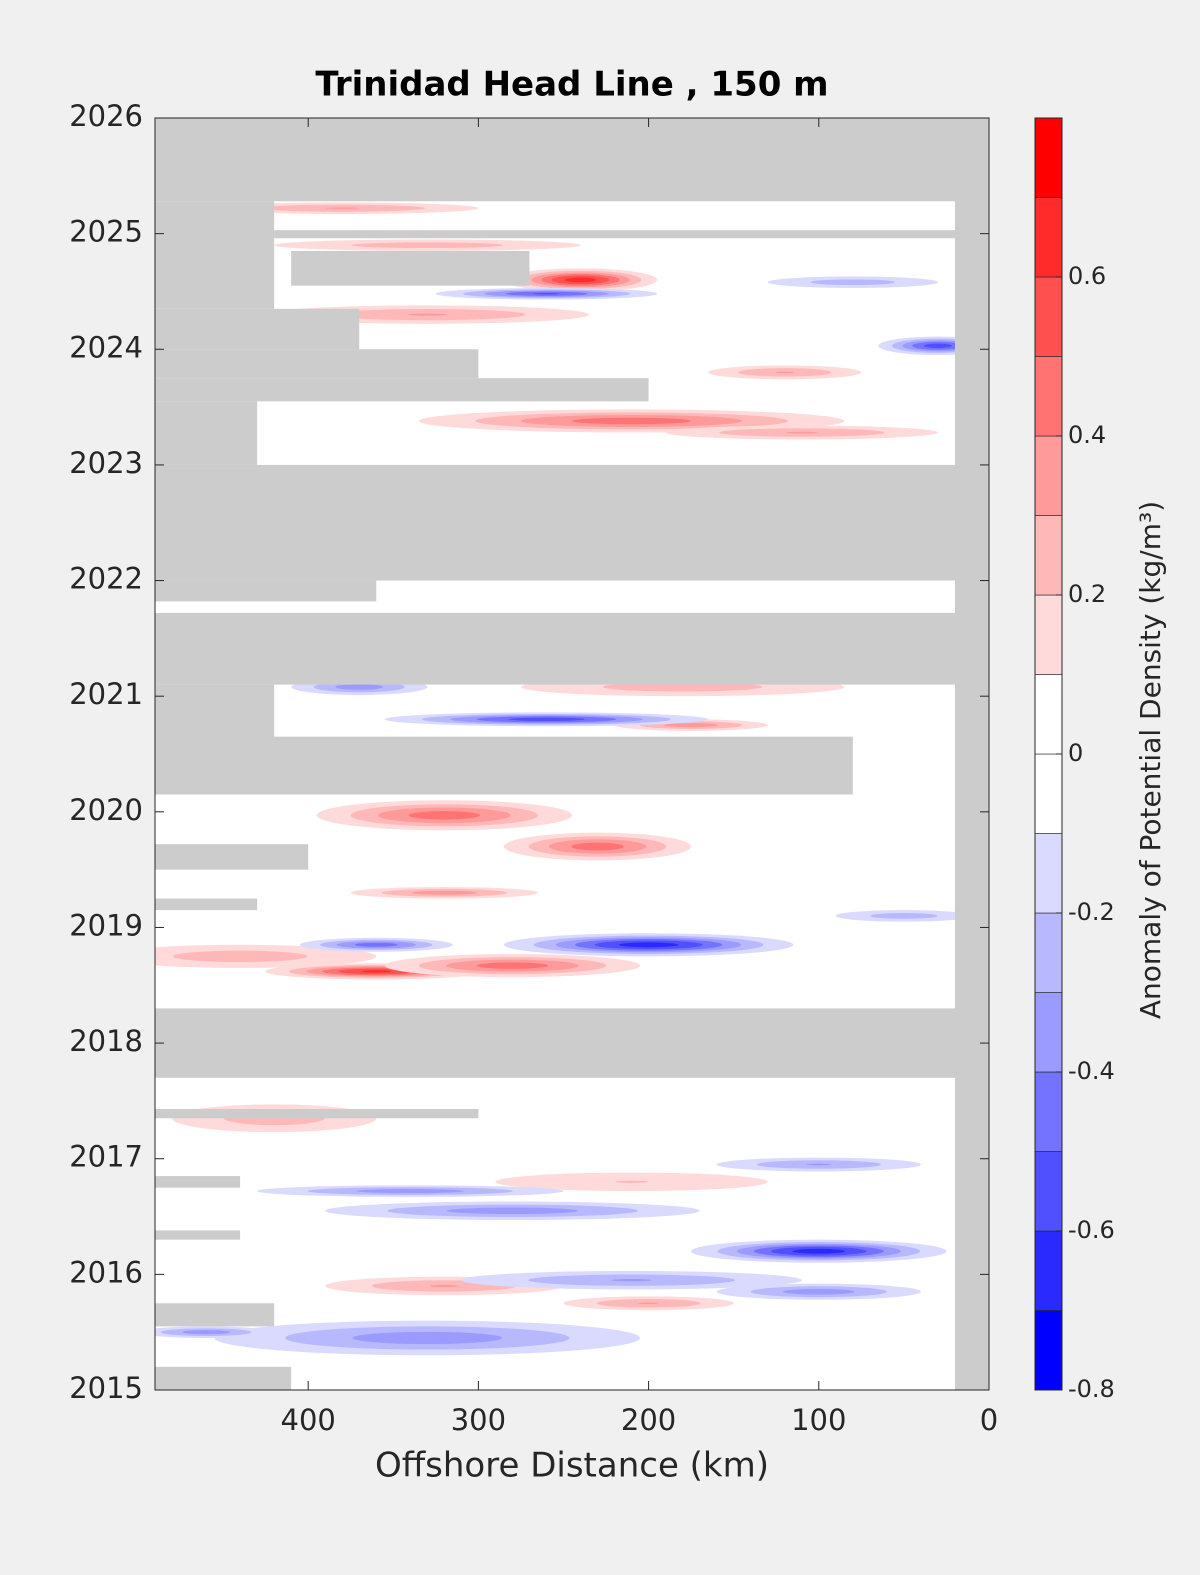 Image resolution: width=1200 pixels, height=1575 pixels. I want to click on y-tick-label: 2015, so click(106, 1388).